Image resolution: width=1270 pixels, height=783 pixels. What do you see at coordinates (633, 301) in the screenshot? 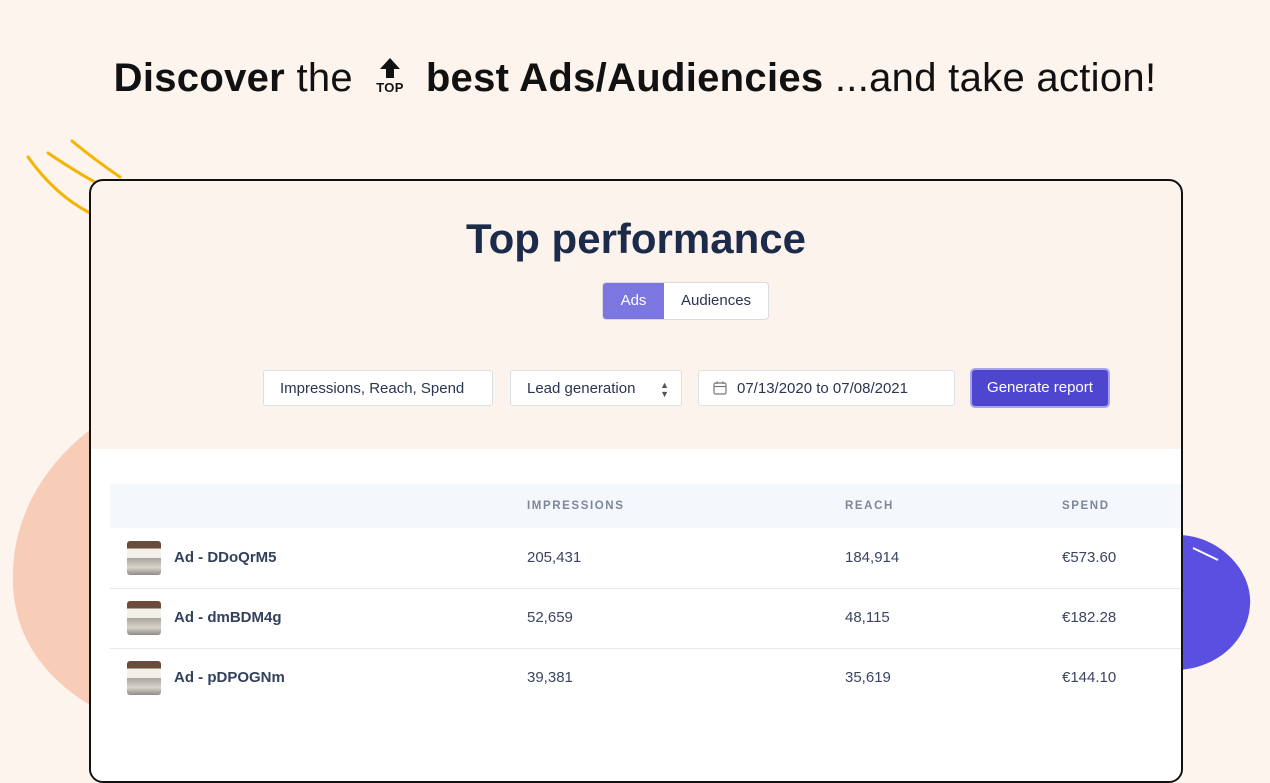
I see `tab-ads: Ads` at bounding box center [633, 301].